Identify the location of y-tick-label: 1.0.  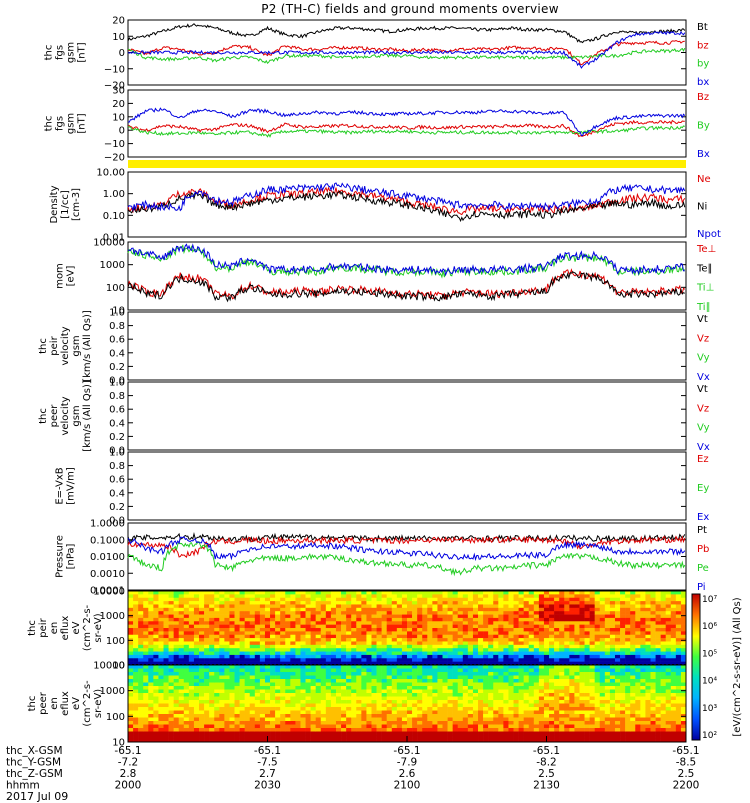
(117, 383).